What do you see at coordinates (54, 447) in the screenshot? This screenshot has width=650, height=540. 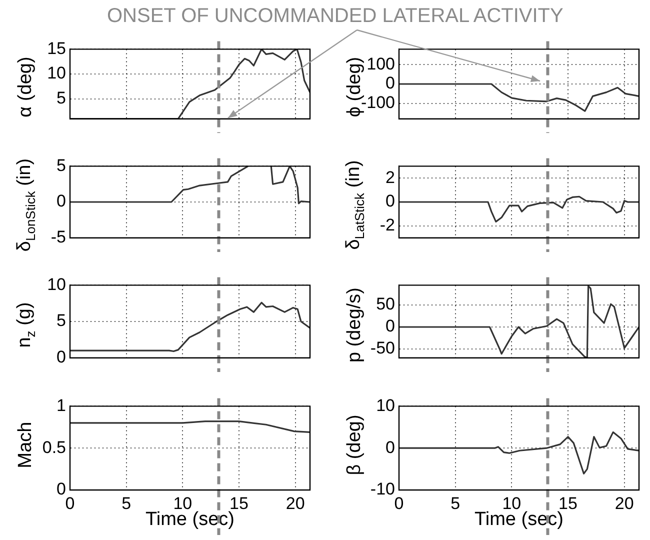 I see `y-tick-label: 0.5` at bounding box center [54, 447].